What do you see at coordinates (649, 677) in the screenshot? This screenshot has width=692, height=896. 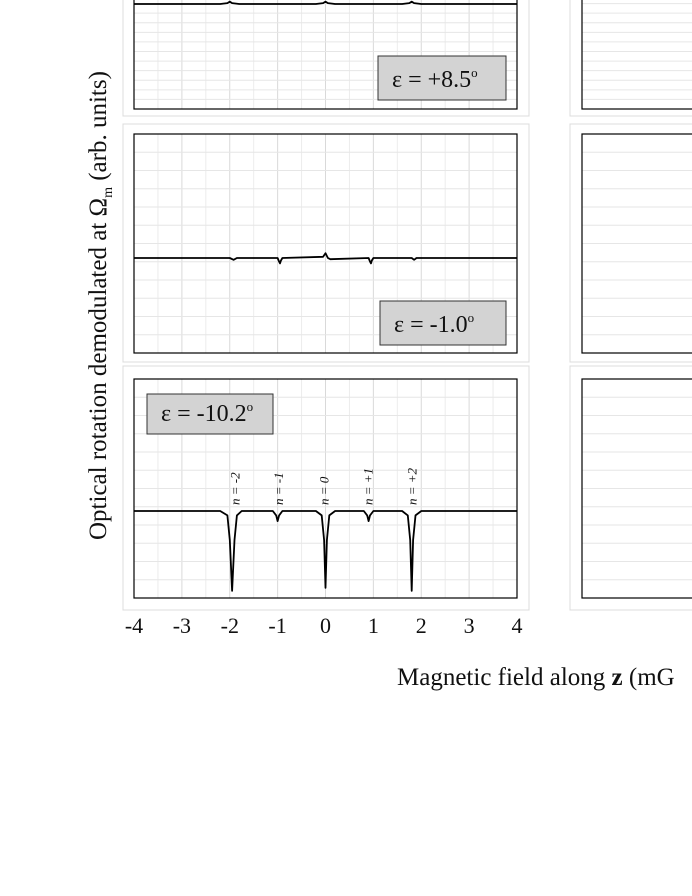 I see `x-axis-label-tail: (mG` at bounding box center [649, 677].